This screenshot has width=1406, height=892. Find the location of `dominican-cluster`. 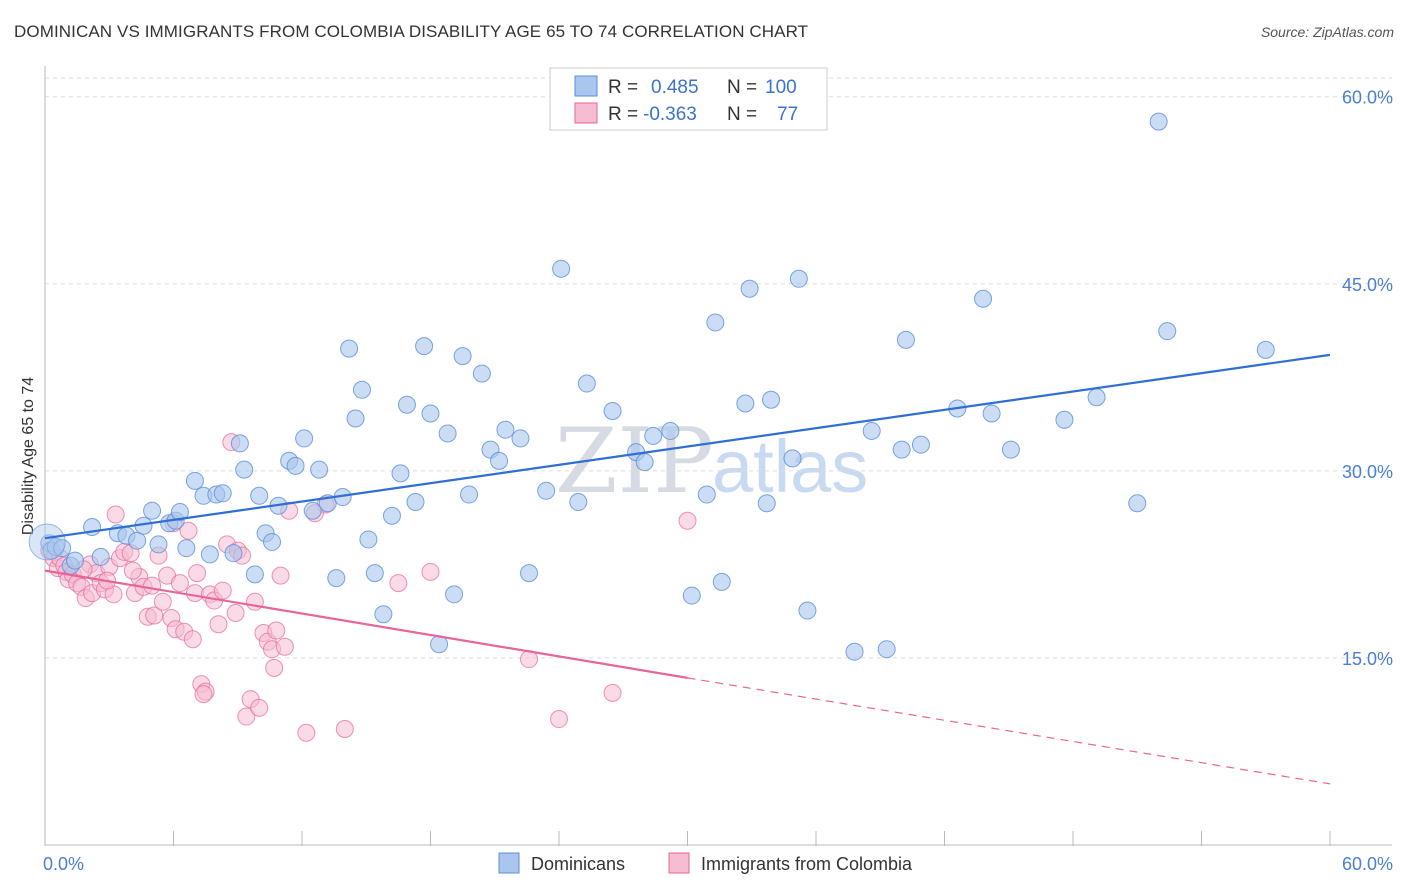

dominican-cluster is located at coordinates (47, 542).